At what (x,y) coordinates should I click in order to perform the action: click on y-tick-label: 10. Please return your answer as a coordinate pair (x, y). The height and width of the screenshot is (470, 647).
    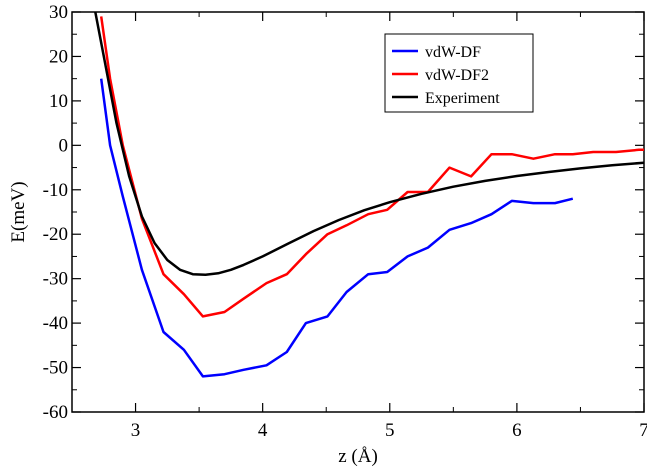
    Looking at the image, I should click on (58, 101).